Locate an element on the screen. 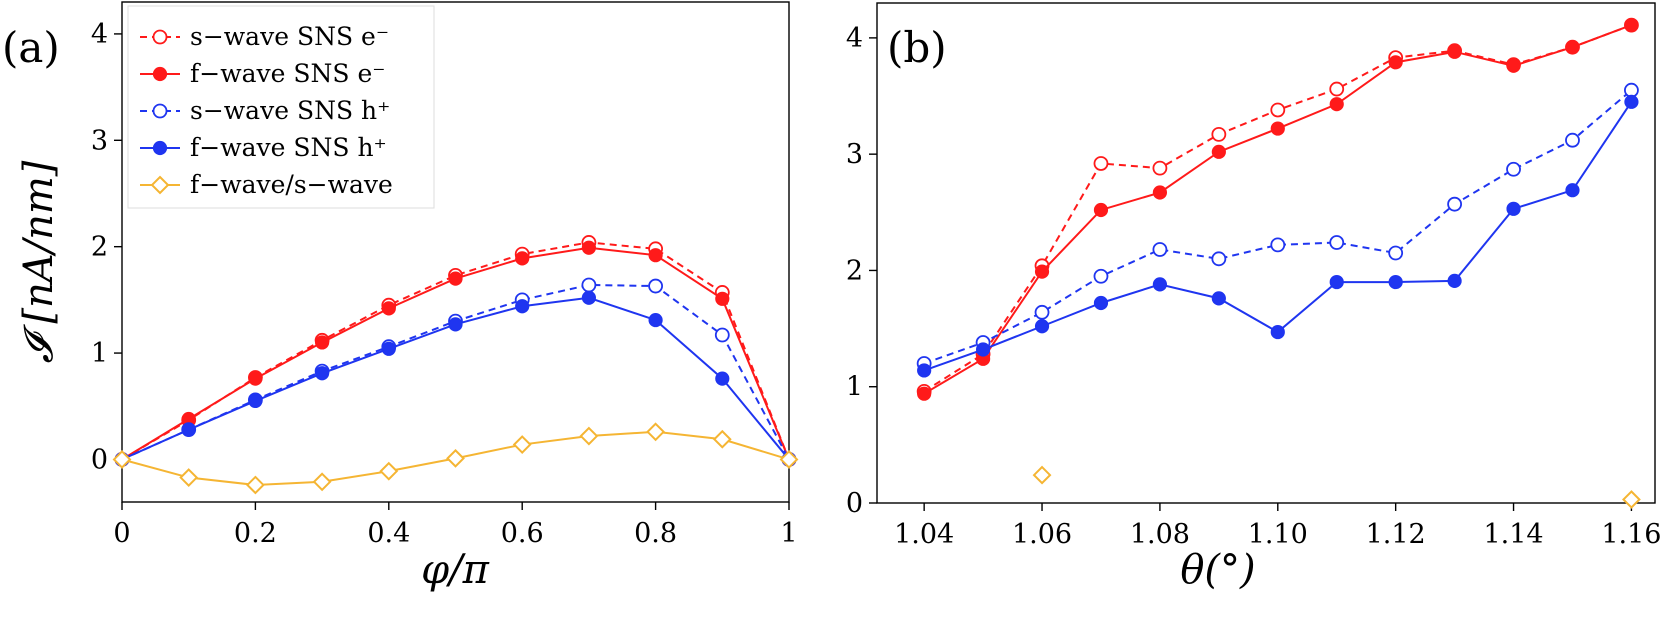 This screenshot has height=639, width=1663. legend-entry-4-marker is located at coordinates (160, 185).